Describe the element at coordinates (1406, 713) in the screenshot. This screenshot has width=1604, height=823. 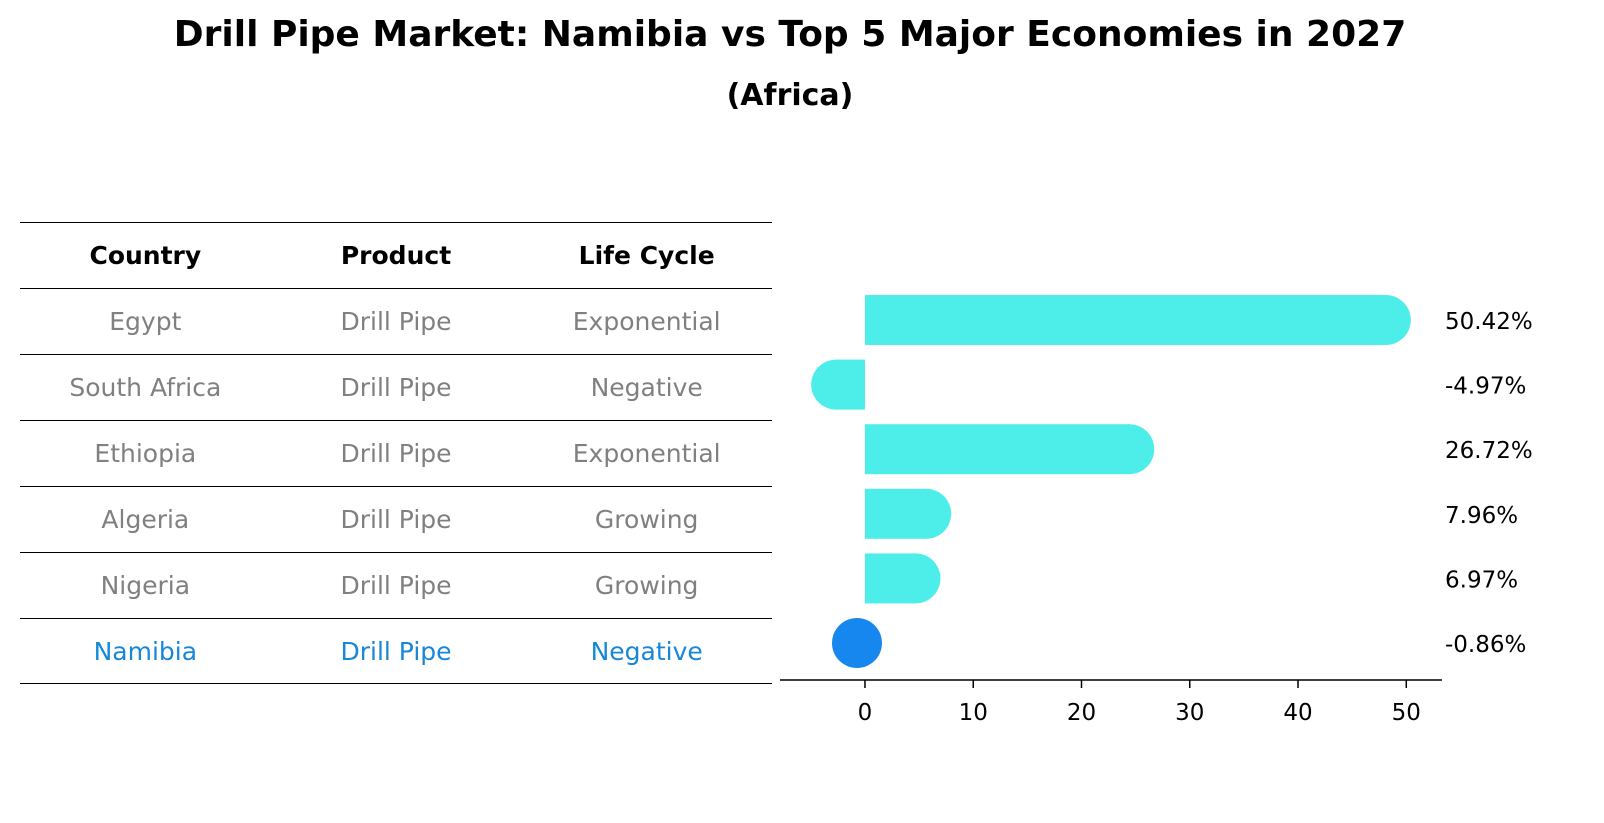
I see `x-tick-label: 50` at that location.